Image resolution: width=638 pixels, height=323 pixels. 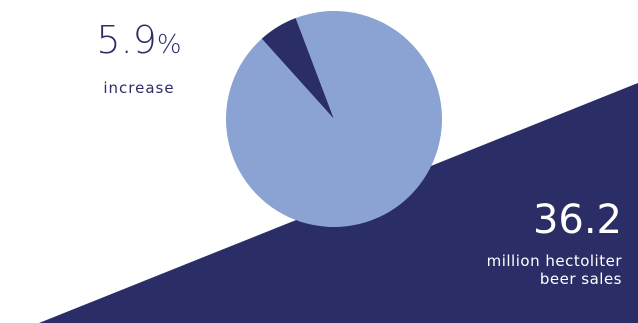 What do you see at coordinates (580, 279) in the screenshot?
I see `sales-label-line-2: beer sales` at bounding box center [580, 279].